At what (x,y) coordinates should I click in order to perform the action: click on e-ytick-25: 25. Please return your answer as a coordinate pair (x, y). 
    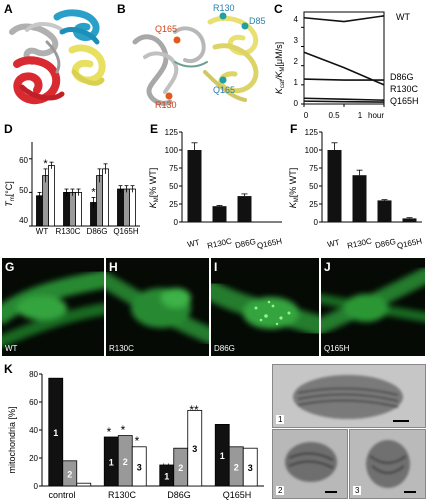
    Looking at the image, I should click on (173, 204).